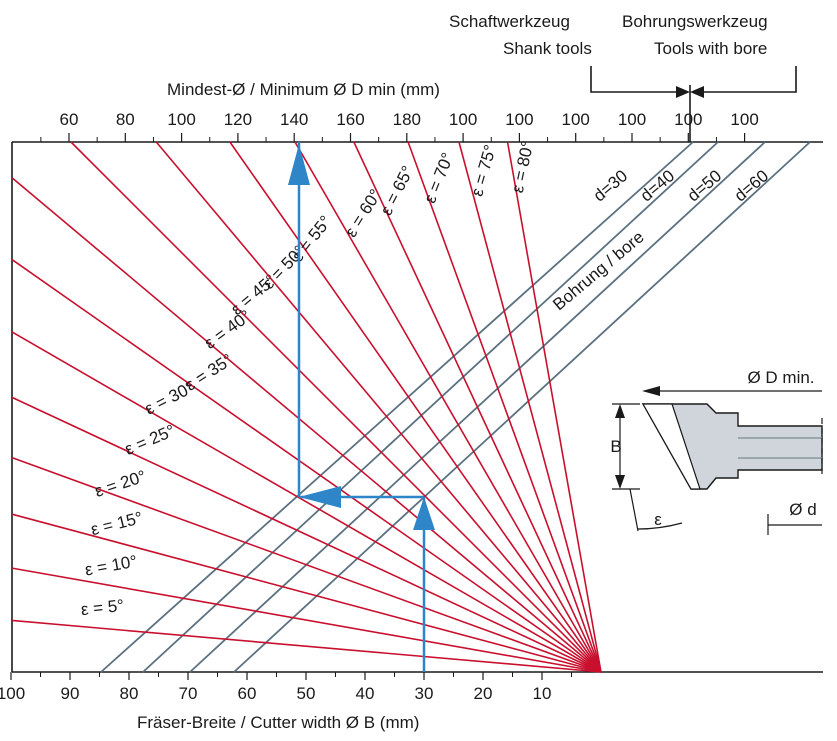 The image size is (837, 741). I want to click on bore-tools-label-de: Bohrungswerkzeug, so click(695, 21).